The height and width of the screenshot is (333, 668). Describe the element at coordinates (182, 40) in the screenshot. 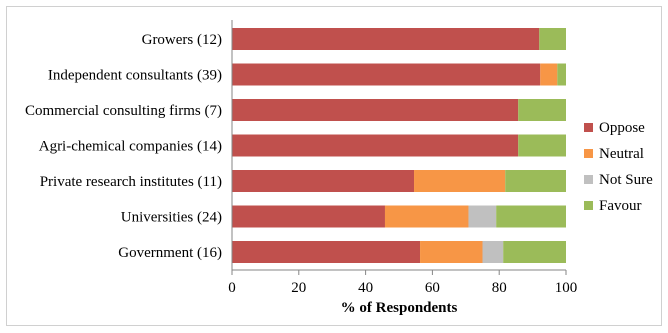

I see `category-label: Growers (12)` at that location.